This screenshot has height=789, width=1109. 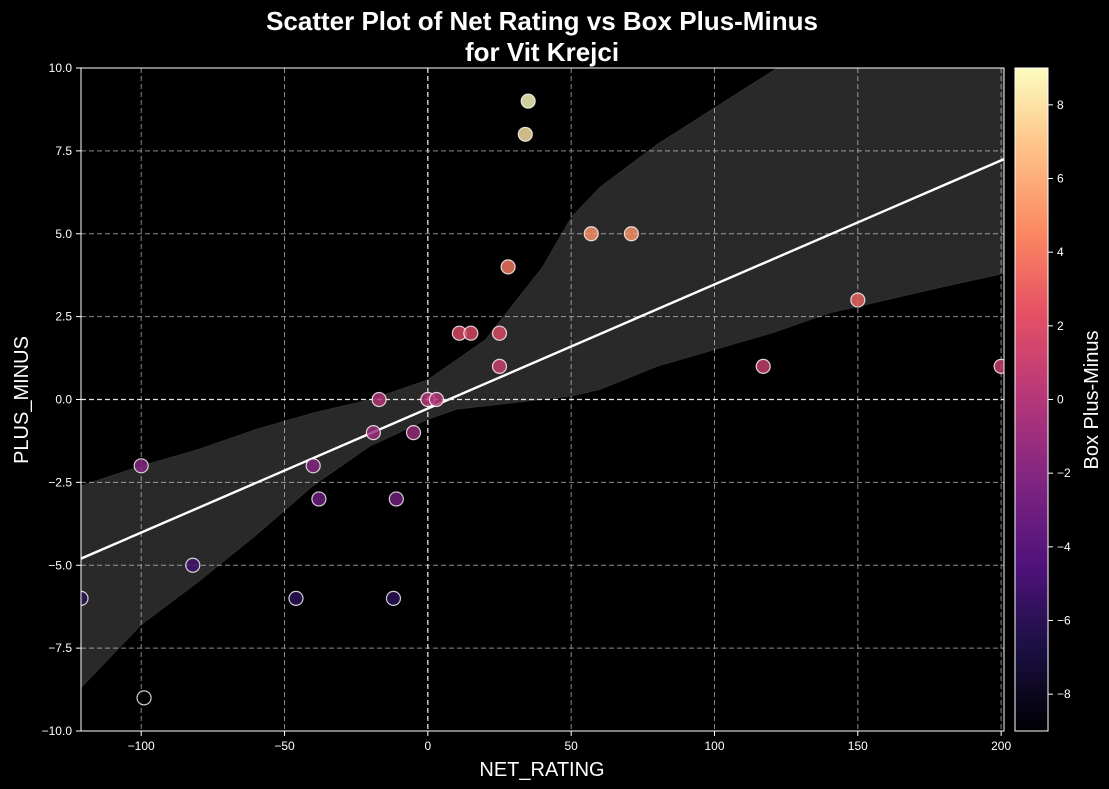 I want to click on y-tick-label: 0.0, so click(x=63, y=400).